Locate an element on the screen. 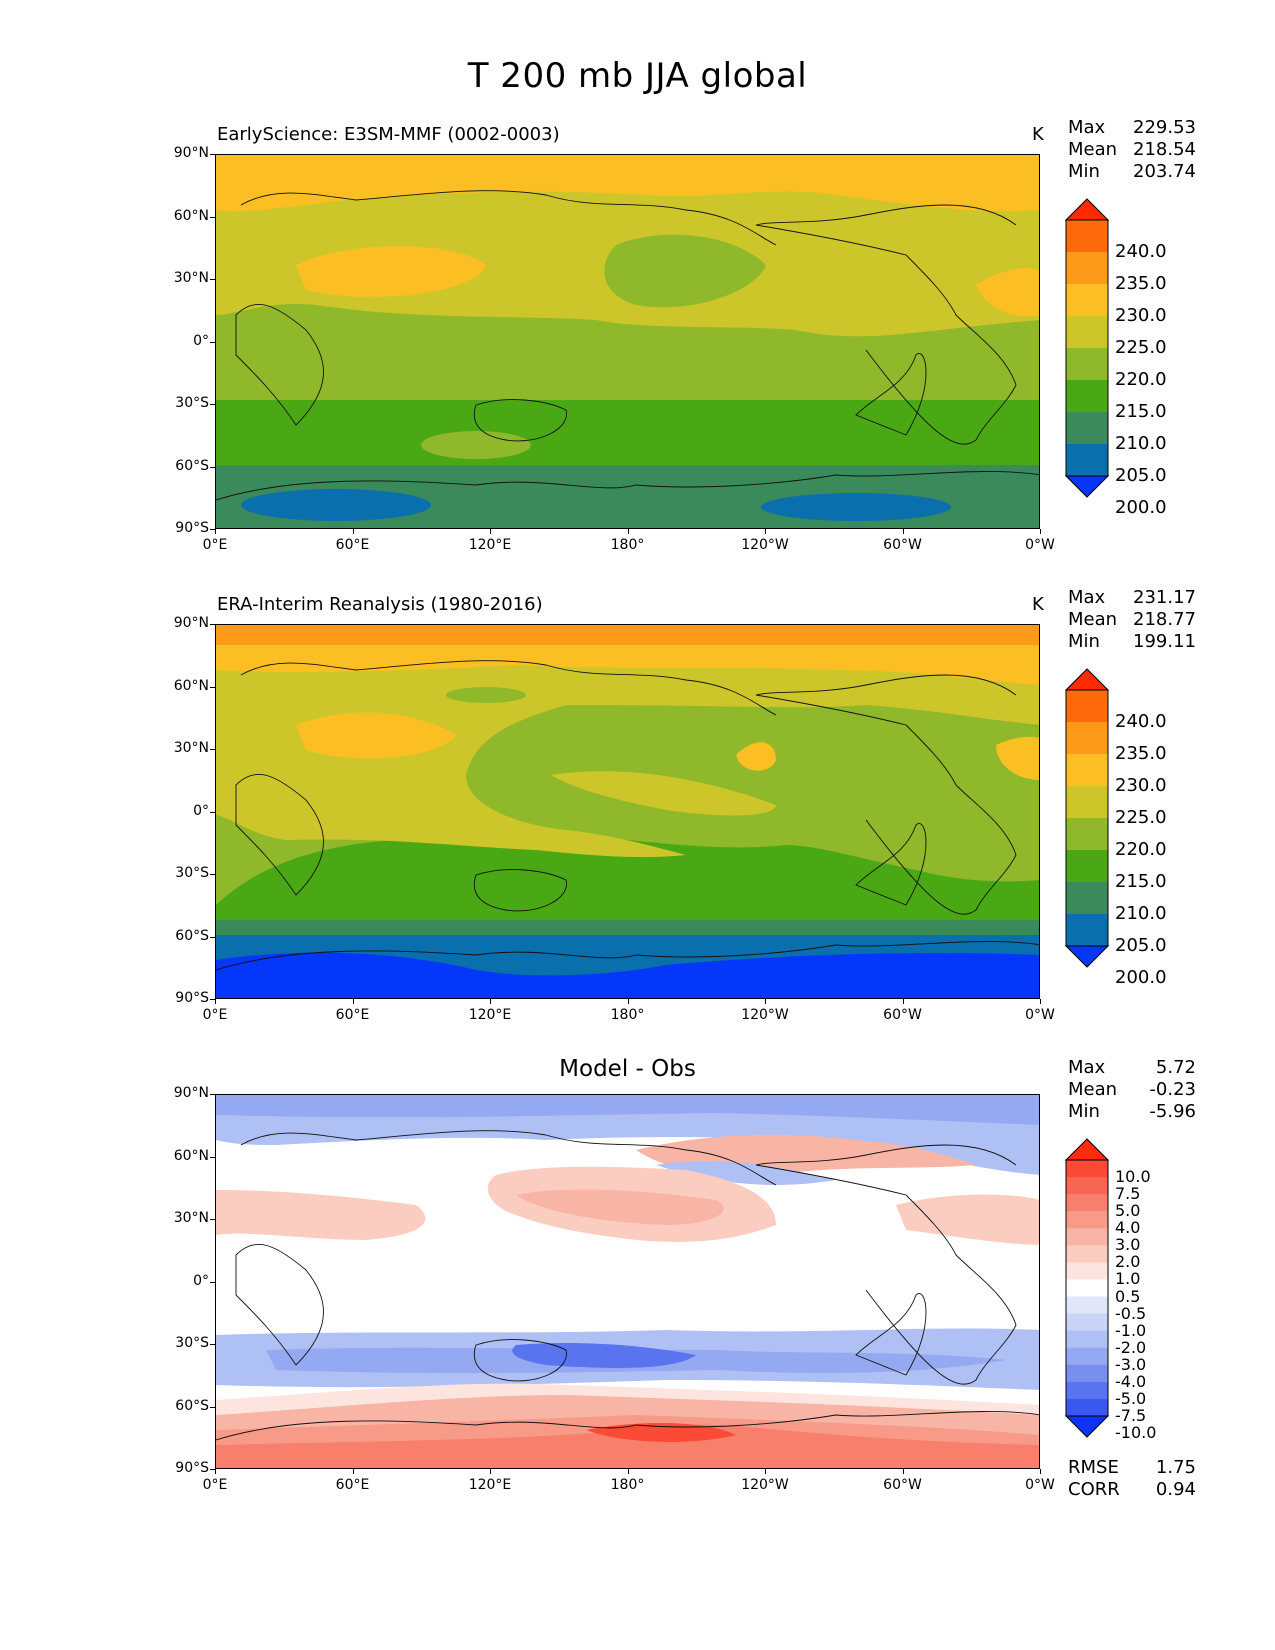  panel-title: Model - Obs is located at coordinates (627, 1069).